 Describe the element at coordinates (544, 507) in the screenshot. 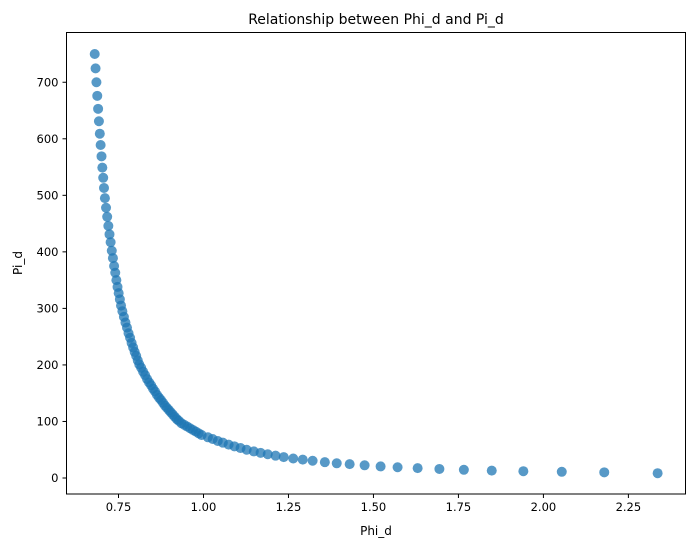

I see `x-tick-label: 2.00` at that location.